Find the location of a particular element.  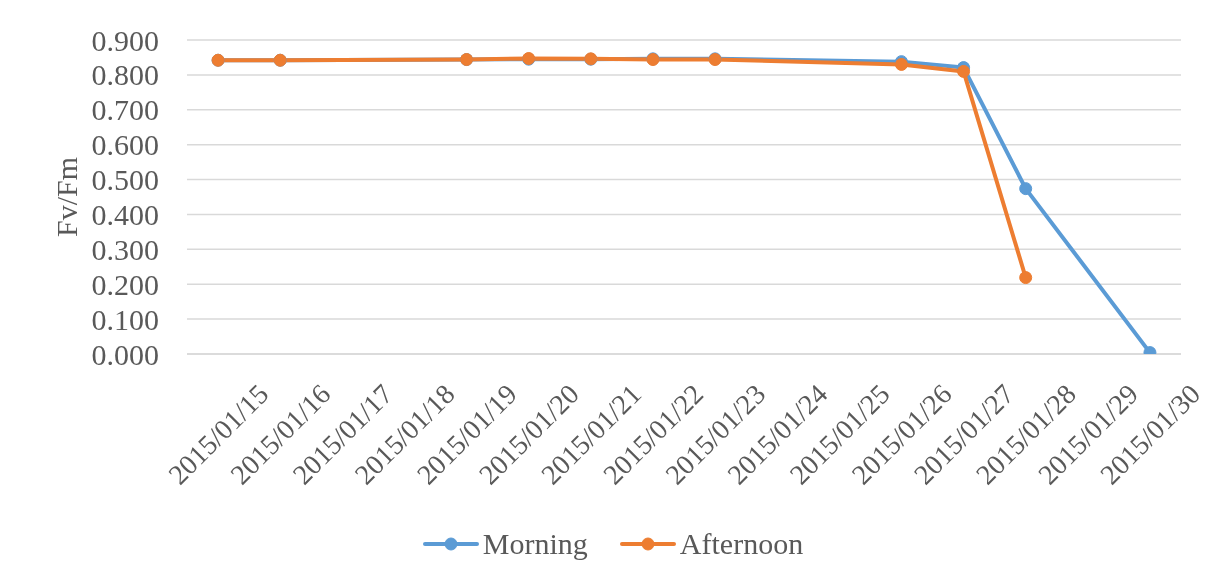

y-axis-title: Fv/Fm is located at coordinates (66, 197).